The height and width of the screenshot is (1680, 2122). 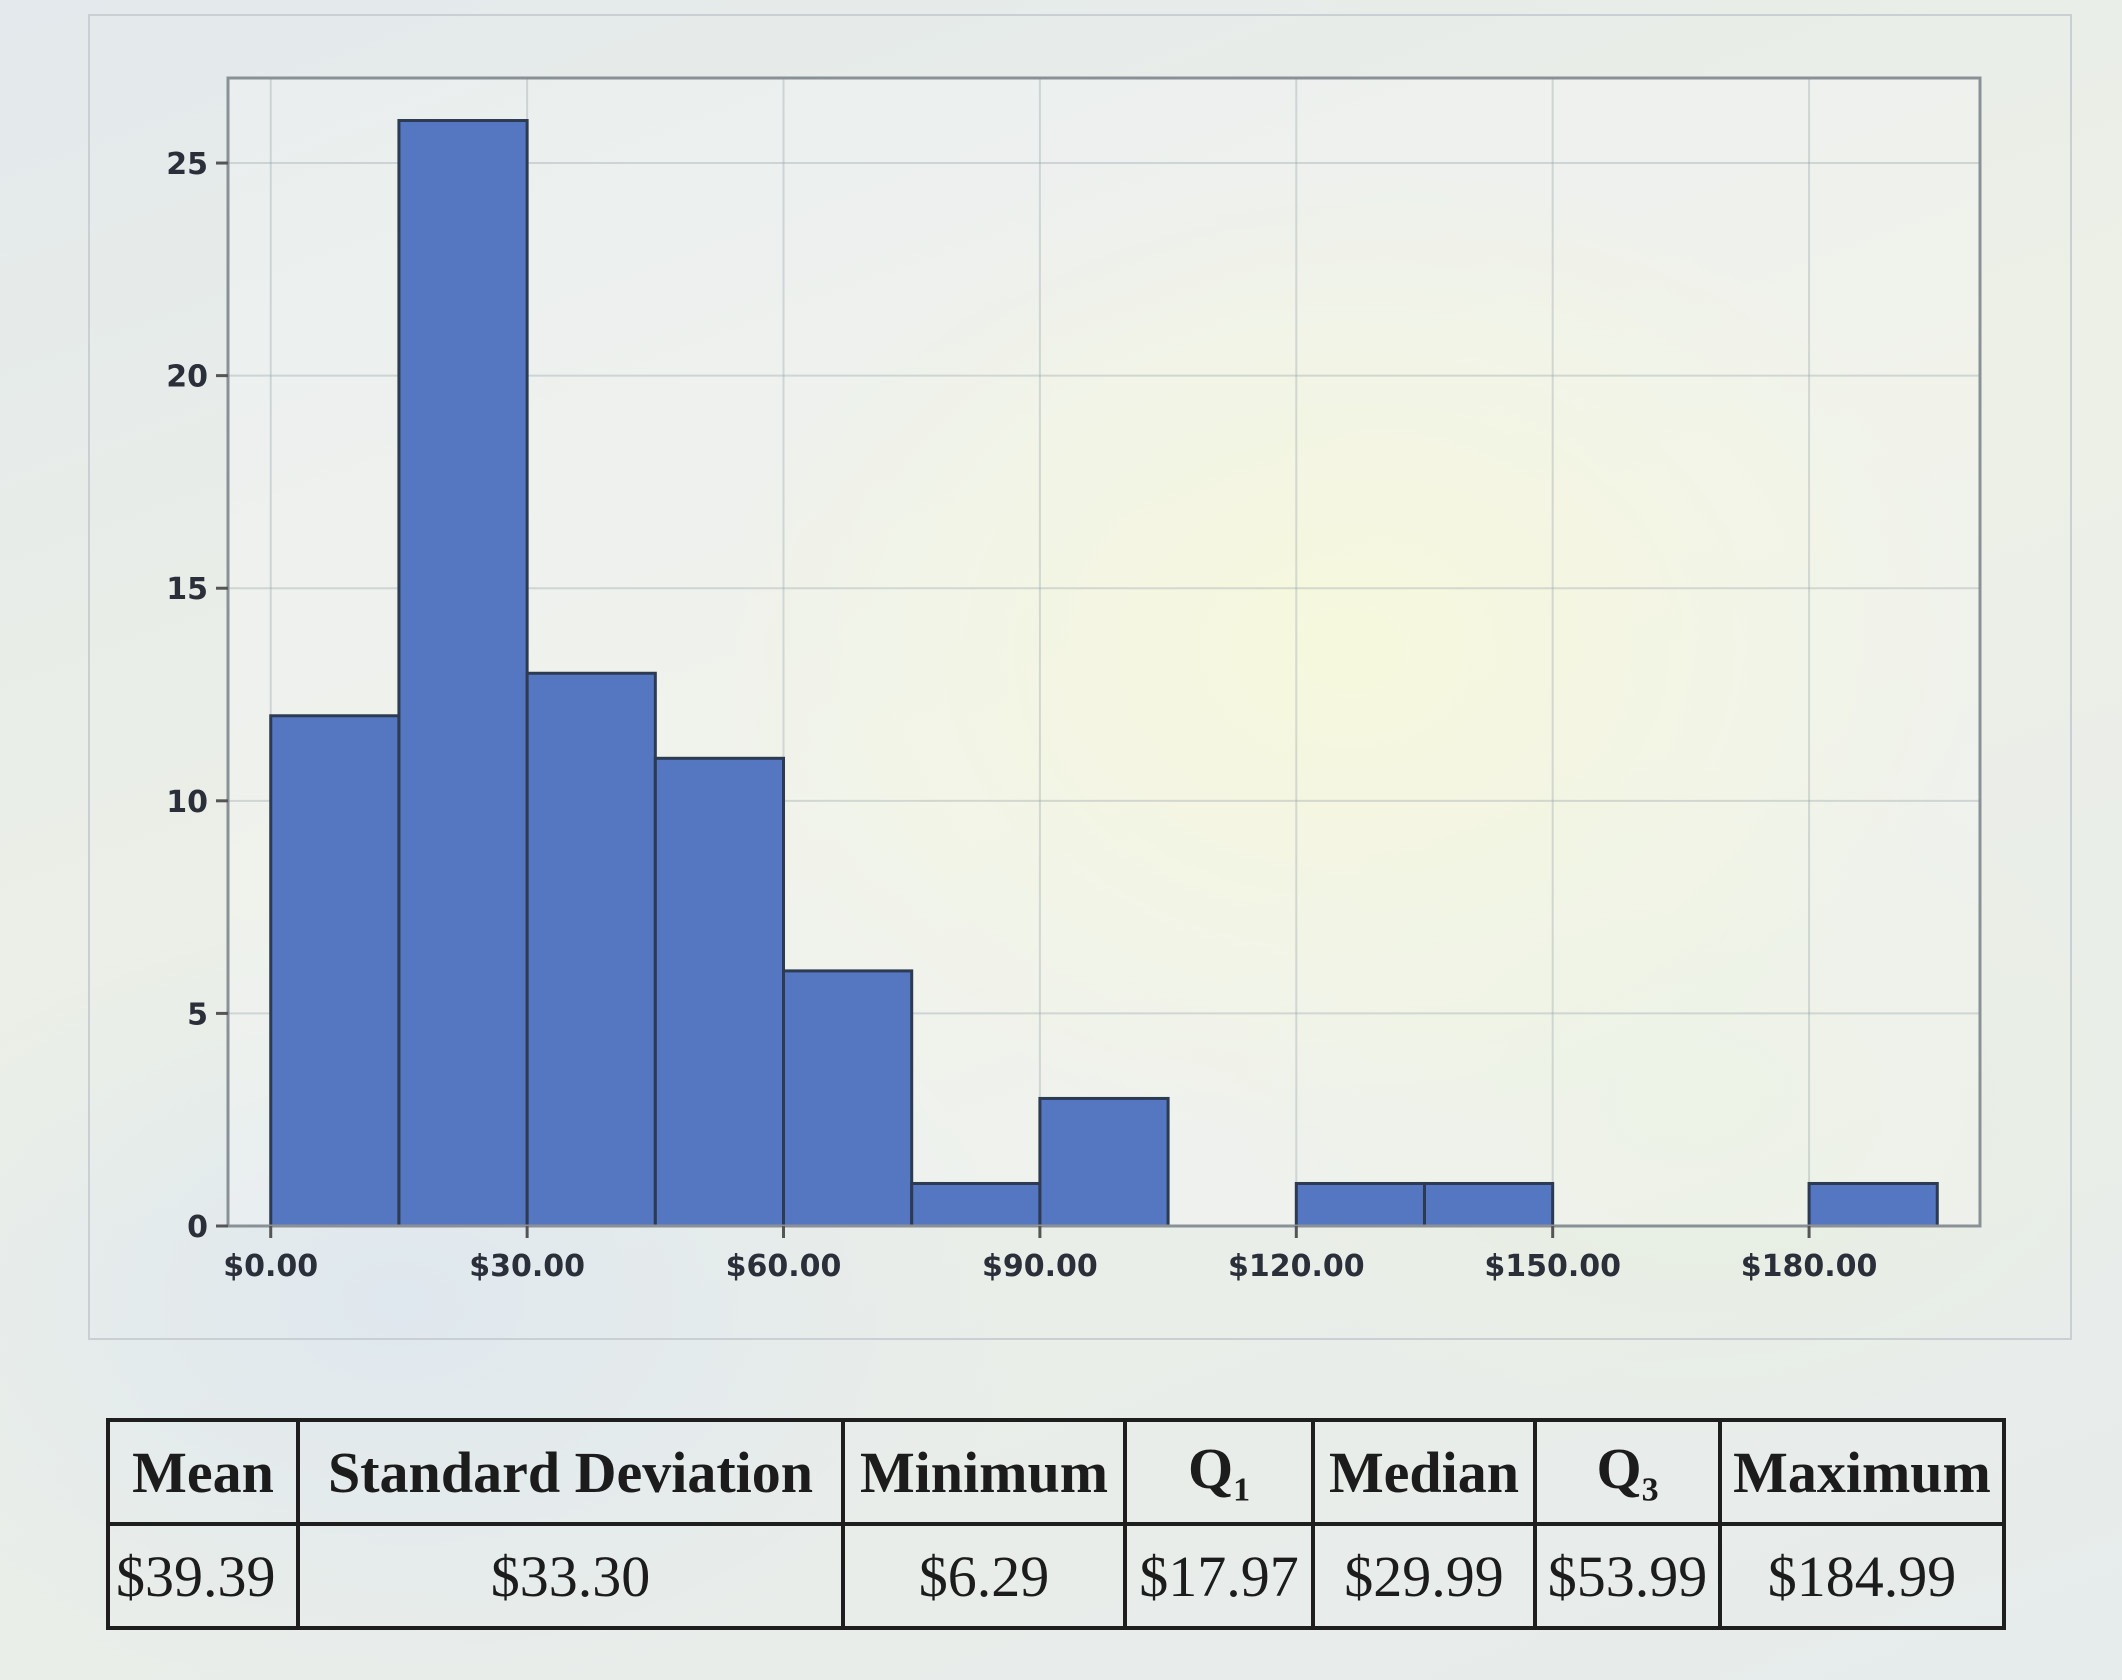 I want to click on x-tick-label: $60.00, so click(x=784, y=1266).